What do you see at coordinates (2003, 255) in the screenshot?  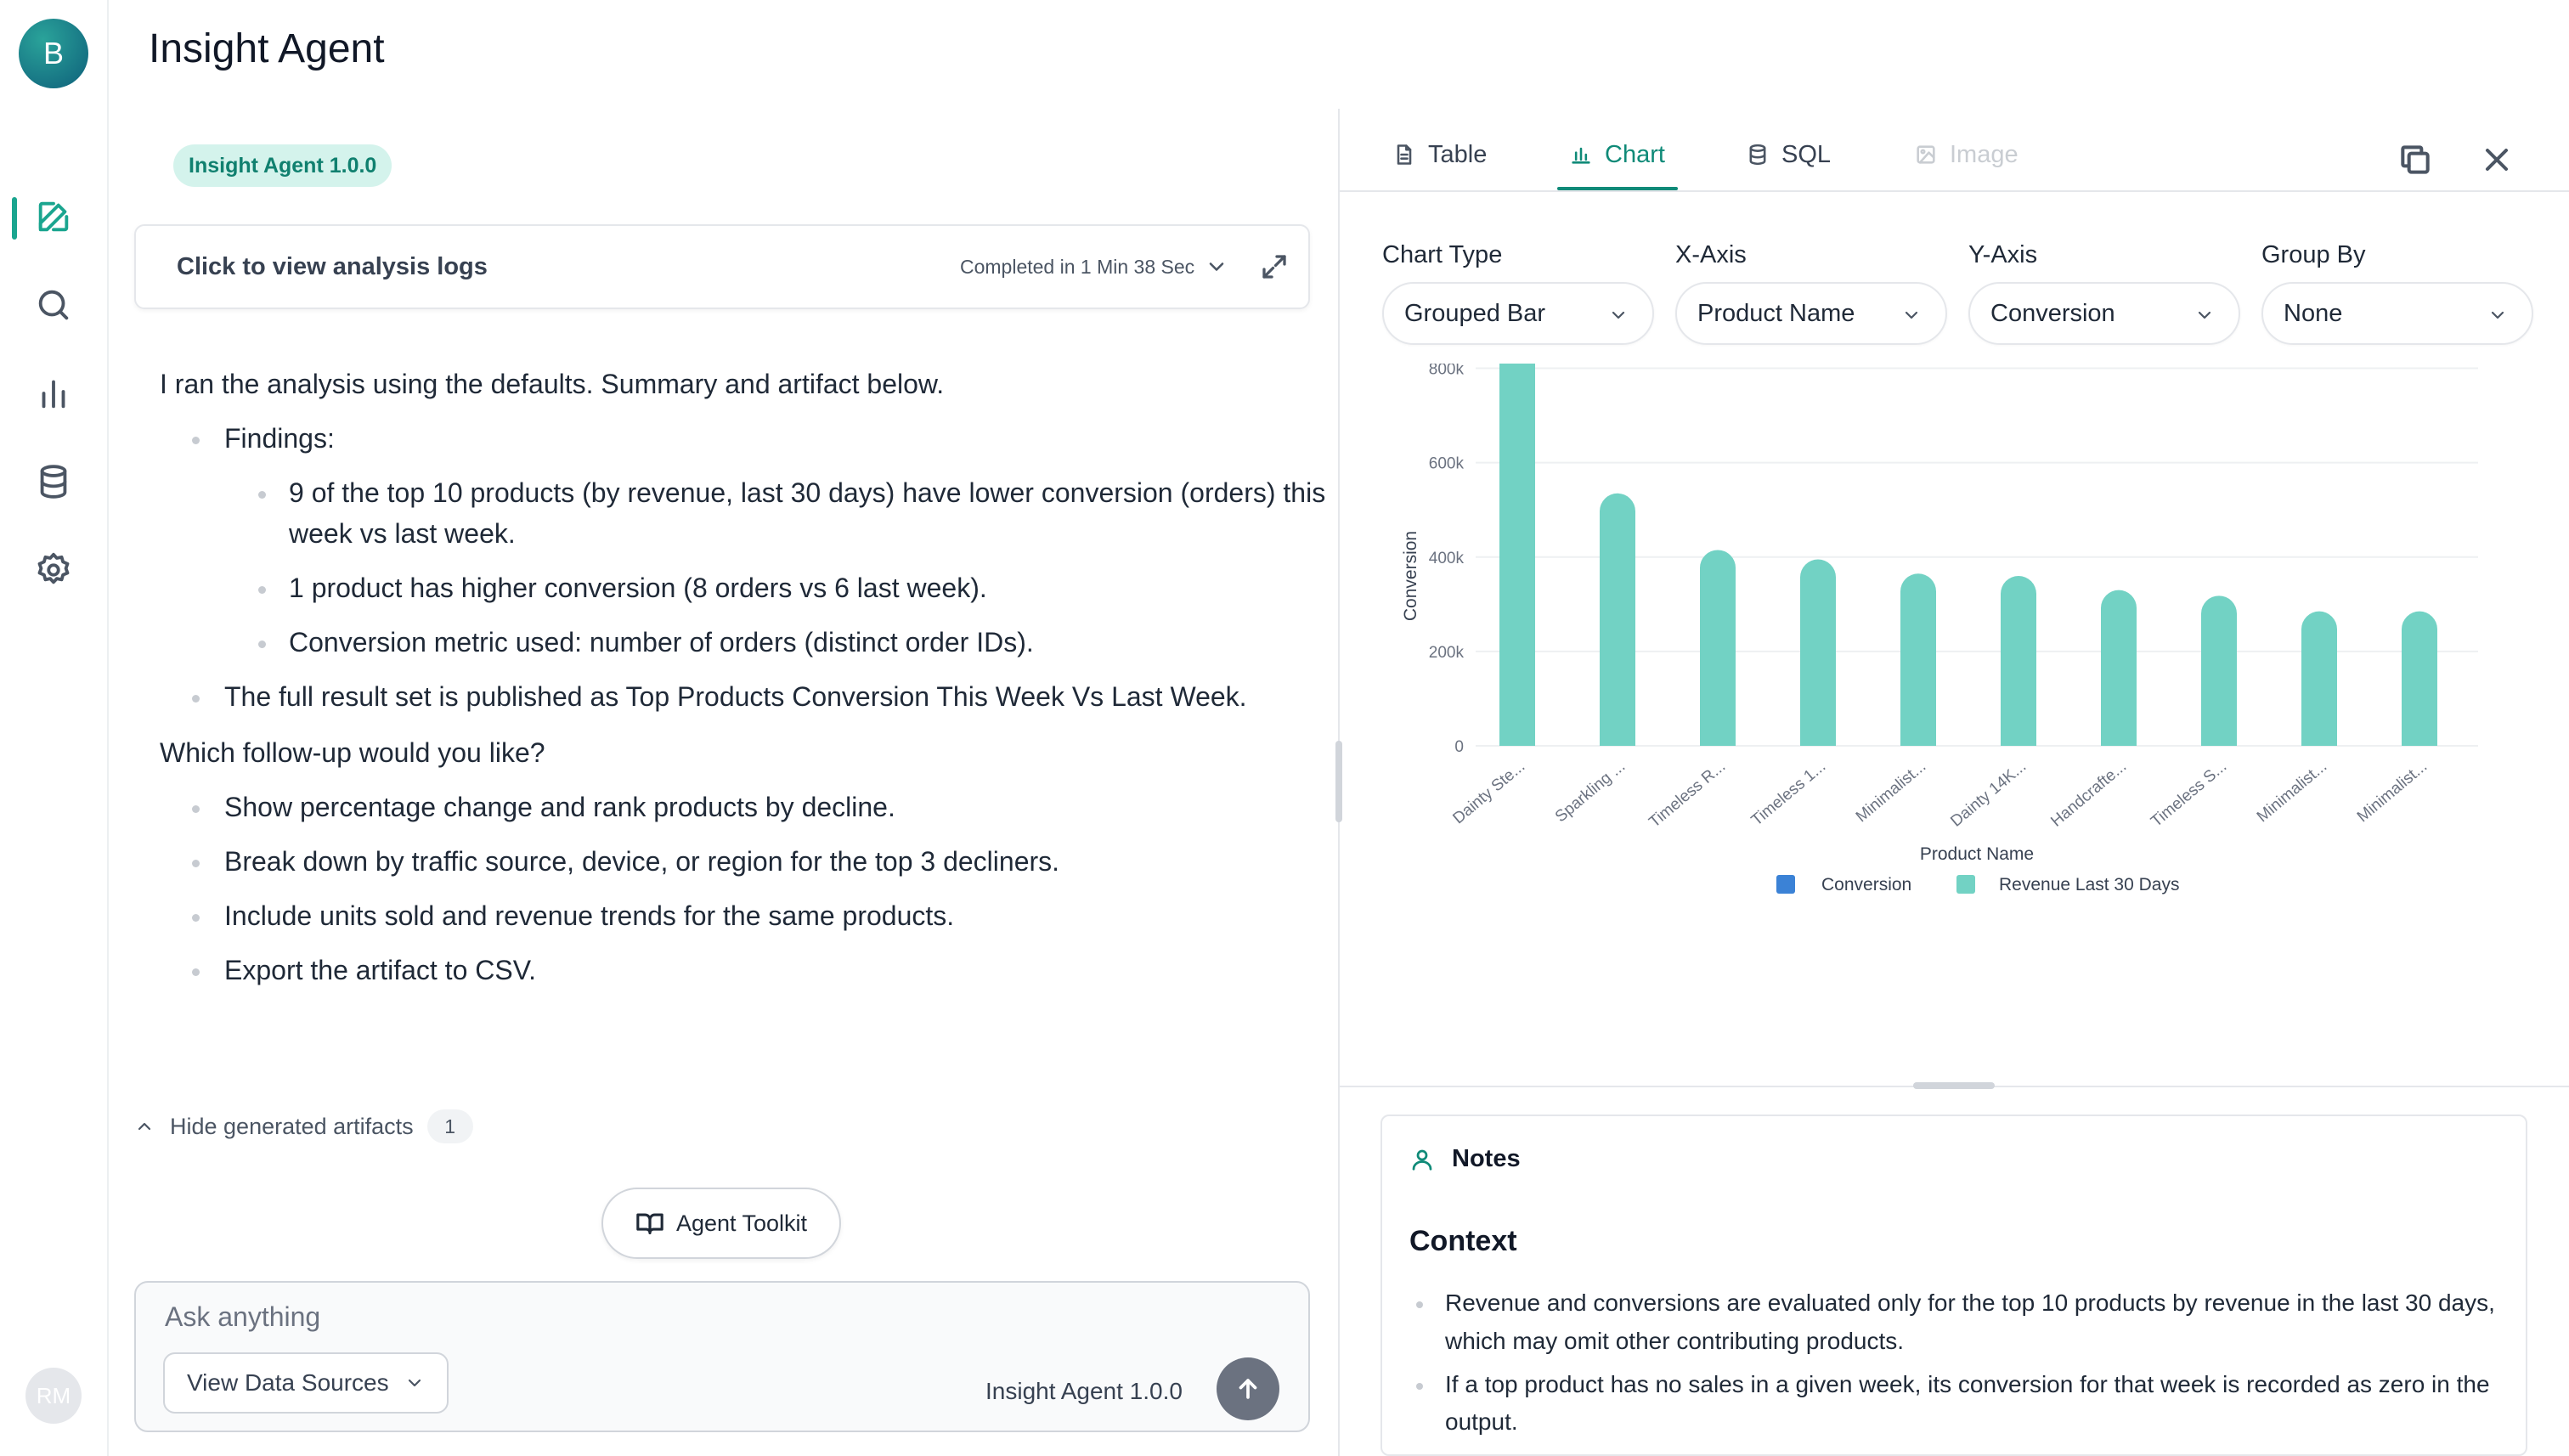 I see `y-axis-label: Y-Axis` at bounding box center [2003, 255].